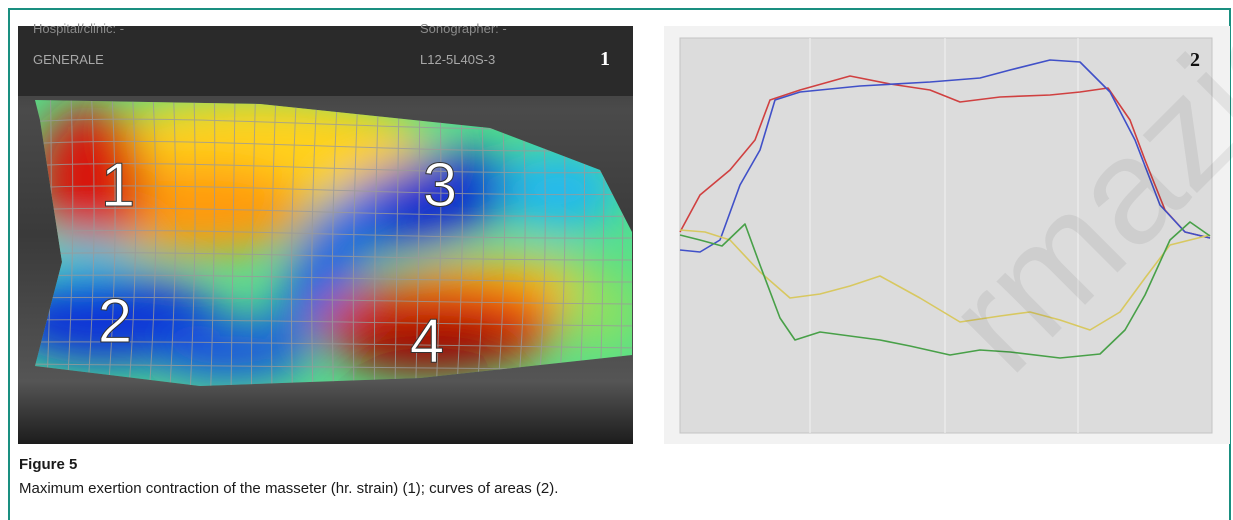 This screenshot has width=1233, height=520. What do you see at coordinates (48, 464) in the screenshot?
I see `figure-label: Figure 5` at bounding box center [48, 464].